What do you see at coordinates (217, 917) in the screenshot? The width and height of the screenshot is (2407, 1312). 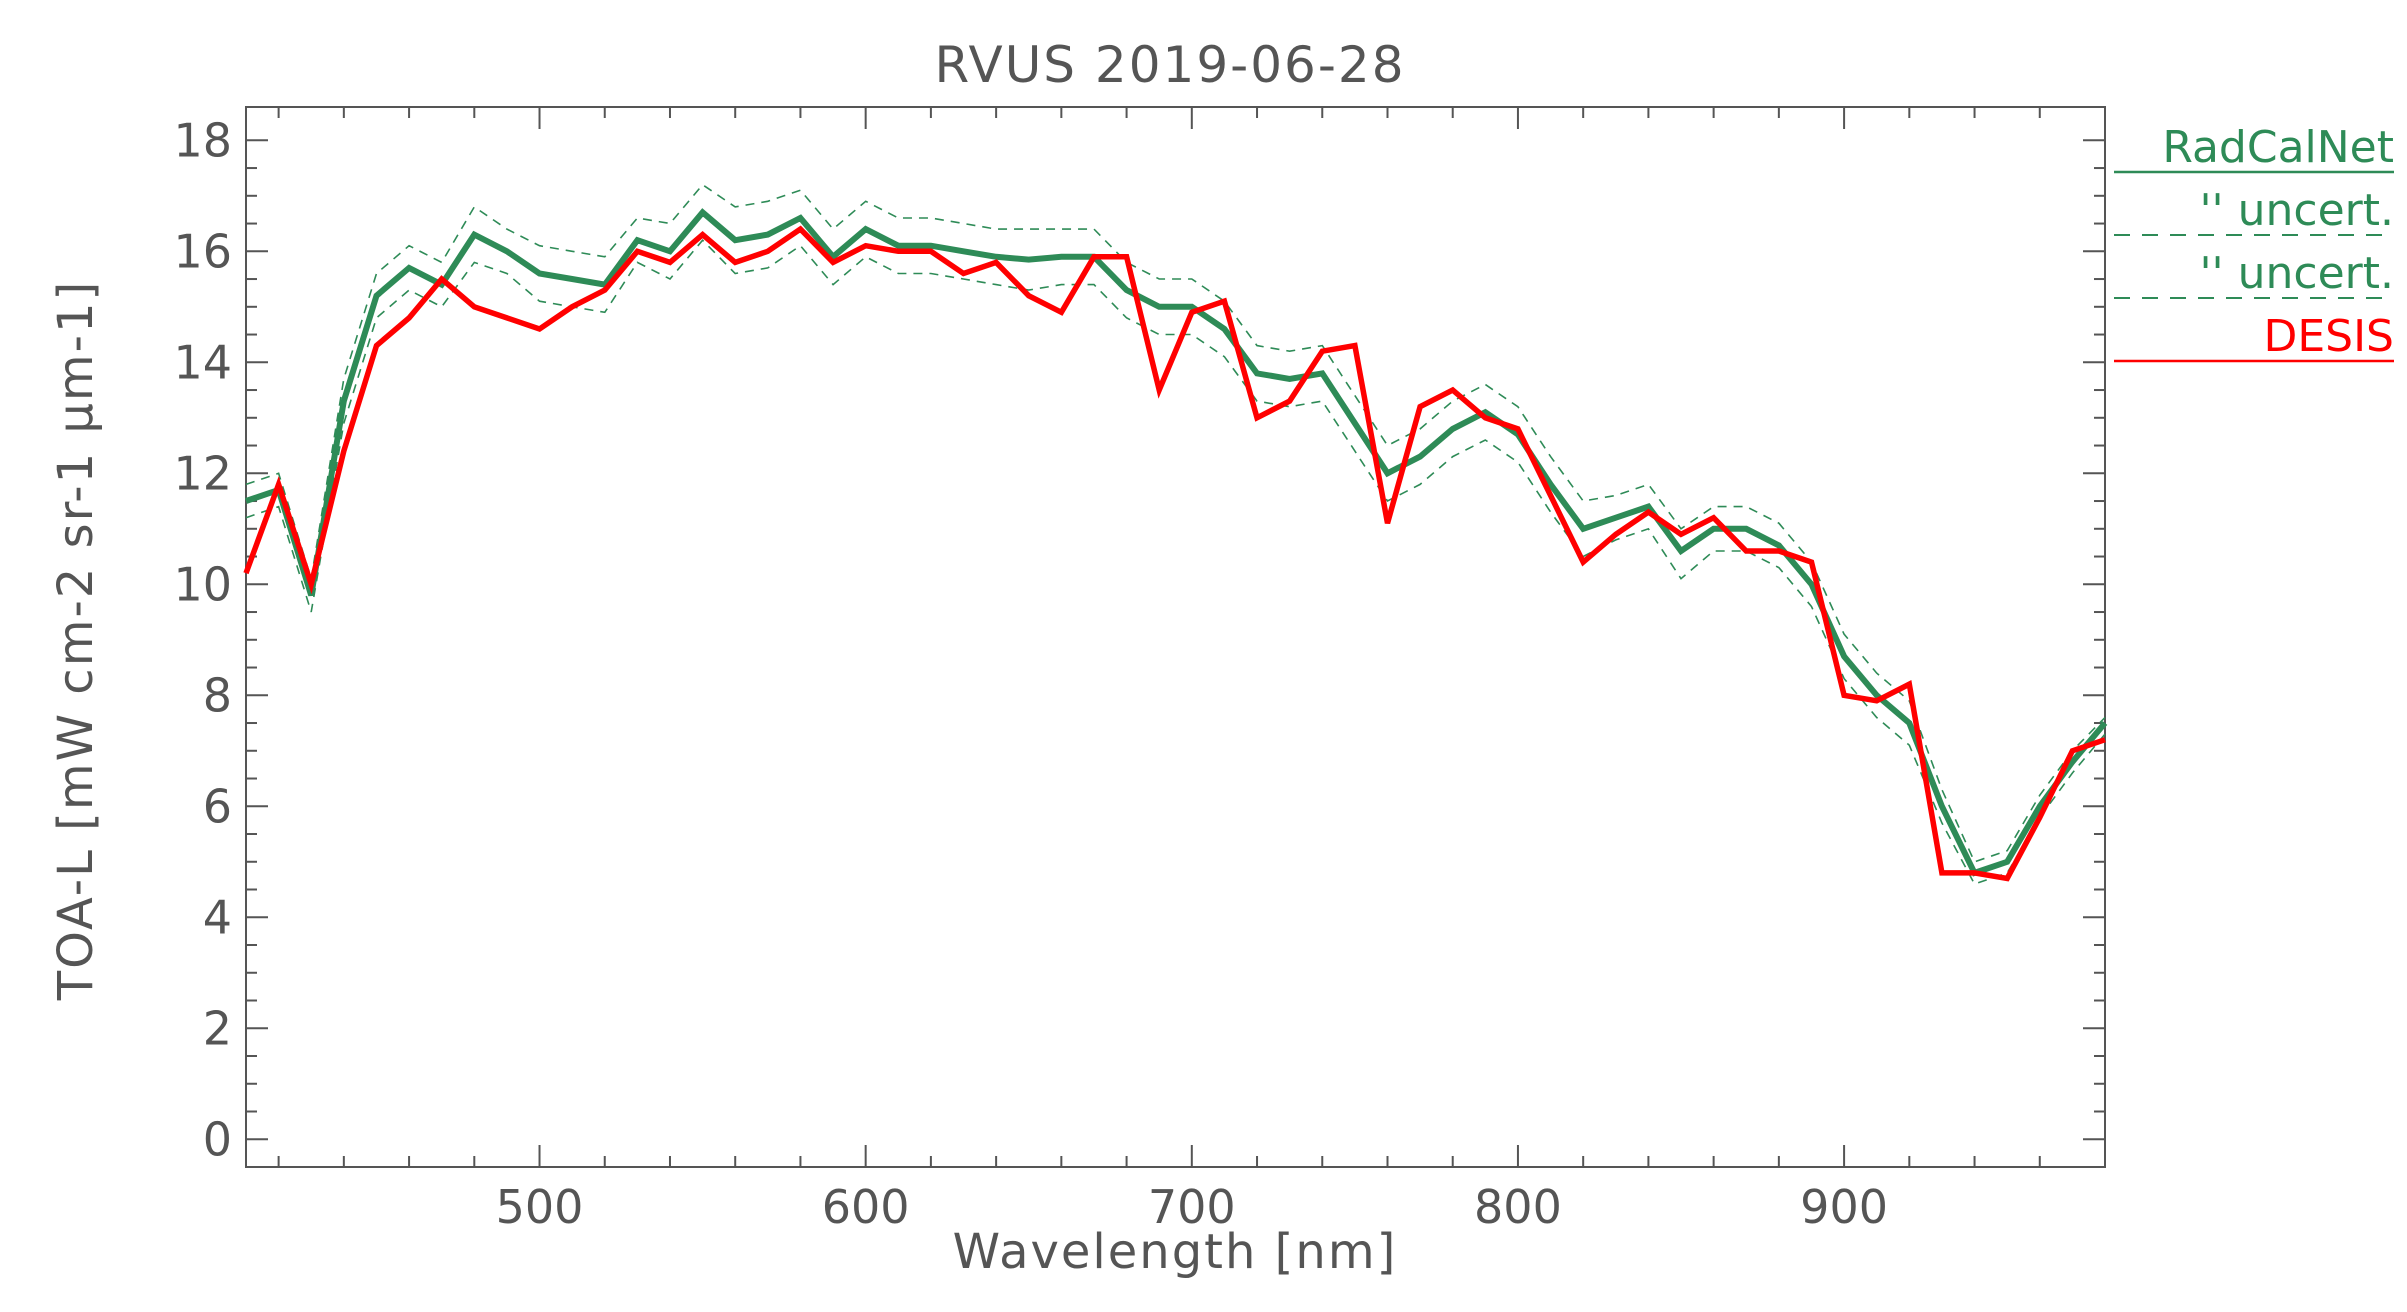 I see `y-tick-label: 4` at bounding box center [217, 917].